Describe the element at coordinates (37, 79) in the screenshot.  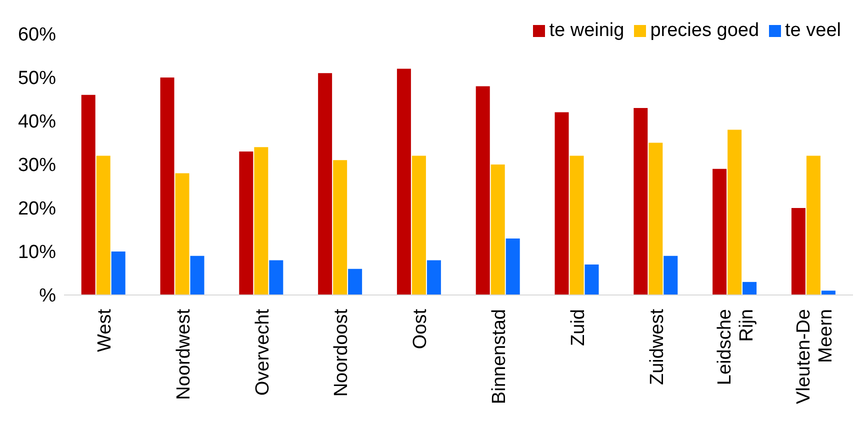
I see `y-tick-label: 50%` at that location.